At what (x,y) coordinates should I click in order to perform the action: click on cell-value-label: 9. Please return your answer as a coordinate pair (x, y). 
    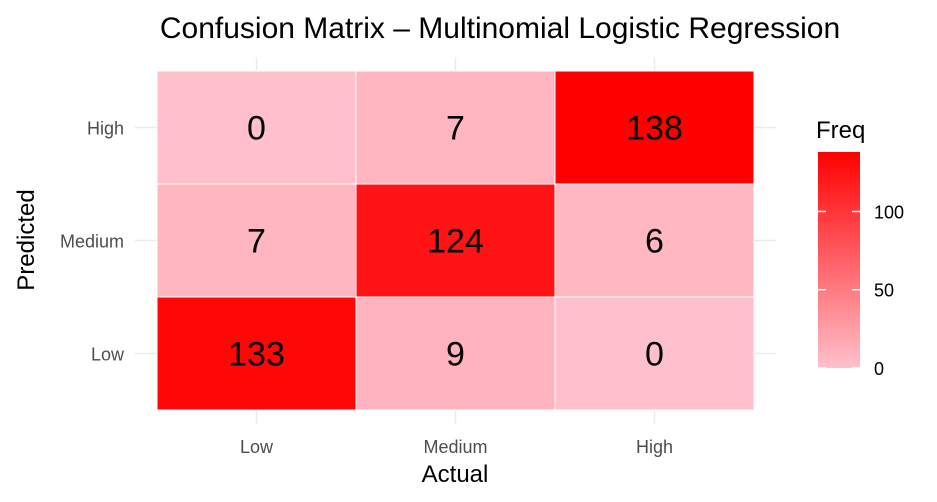
    Looking at the image, I should click on (455, 355).